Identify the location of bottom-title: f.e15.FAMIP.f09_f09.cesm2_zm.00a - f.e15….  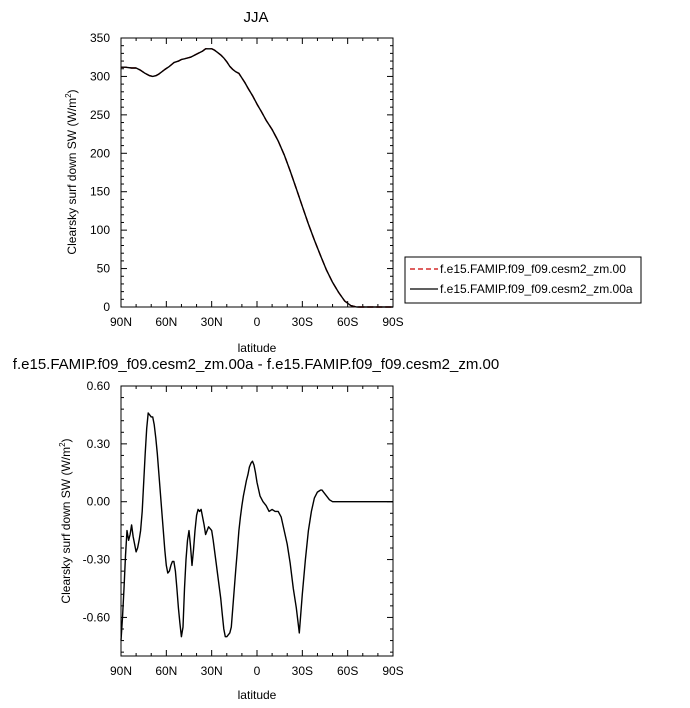
(256, 364).